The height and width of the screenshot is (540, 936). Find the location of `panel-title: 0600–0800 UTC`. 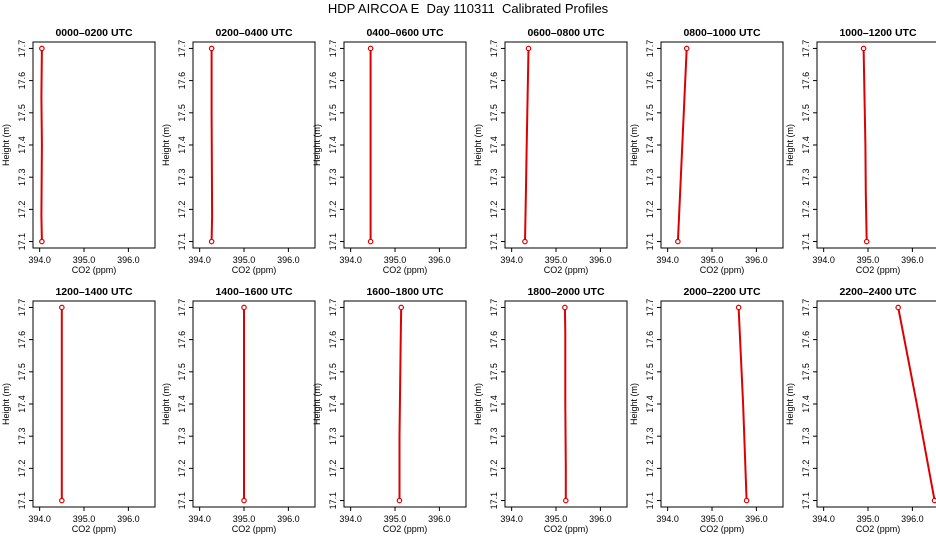

panel-title: 0600–0800 UTC is located at coordinates (565, 33).